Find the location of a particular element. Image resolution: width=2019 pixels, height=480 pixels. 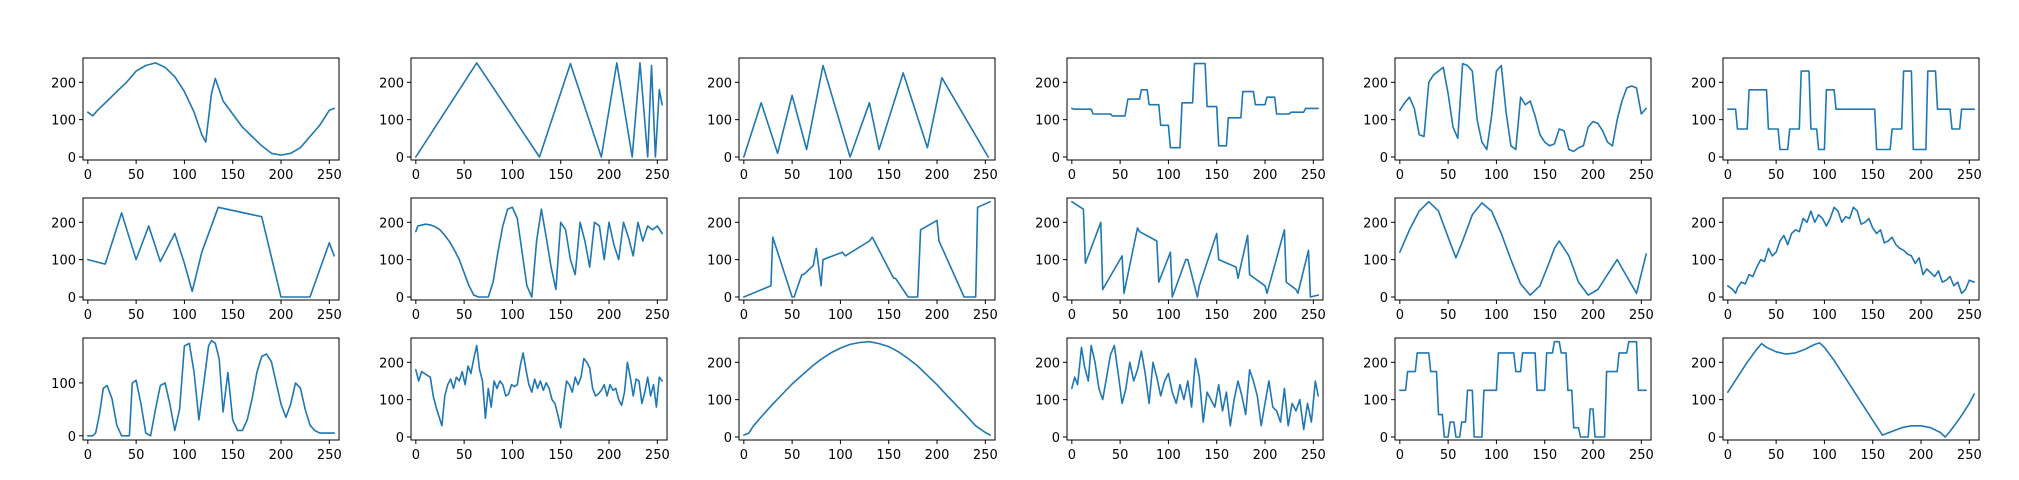

subplot-3-3: 0 50 100 150 200 250 0 100 200 is located at coordinates (852, 400).